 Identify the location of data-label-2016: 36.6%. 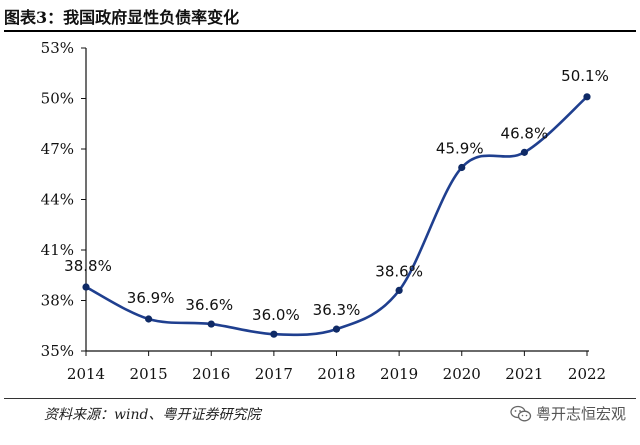
(209, 305).